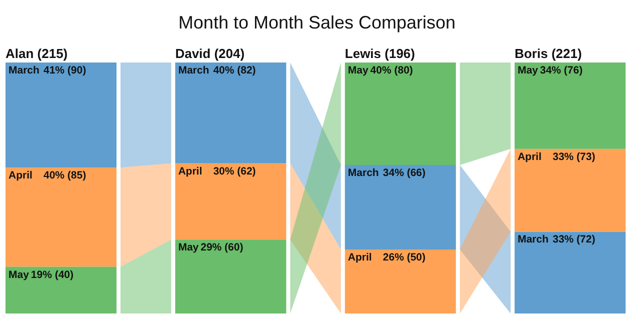  What do you see at coordinates (24, 70) in the screenshot?
I see `series-label: March` at bounding box center [24, 70].